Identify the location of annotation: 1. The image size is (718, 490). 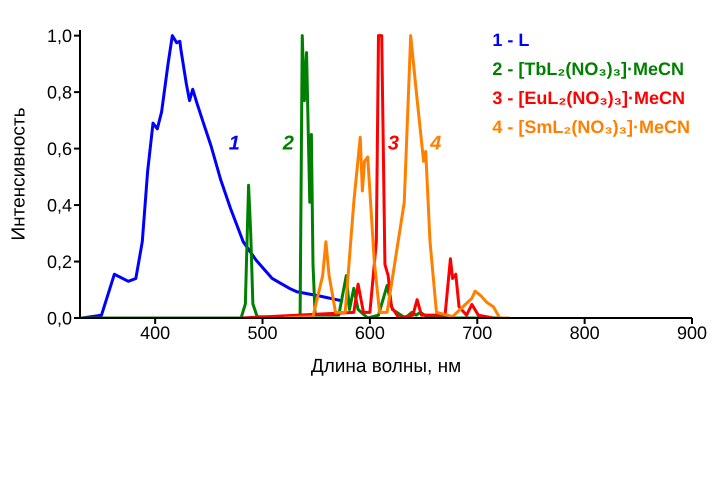
(234, 143).